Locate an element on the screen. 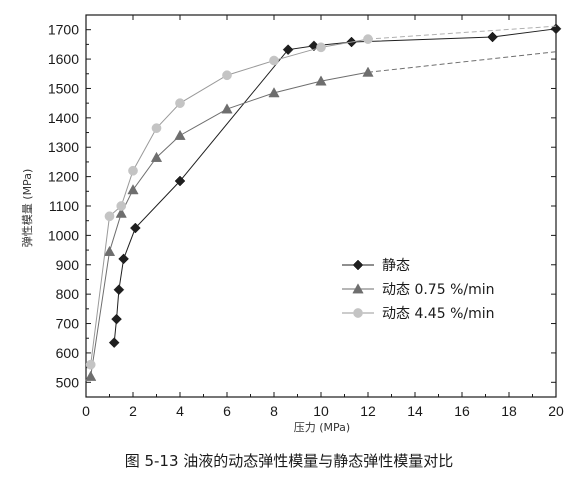 The image size is (578, 485). y-tick-label: 500 is located at coordinates (68, 382).